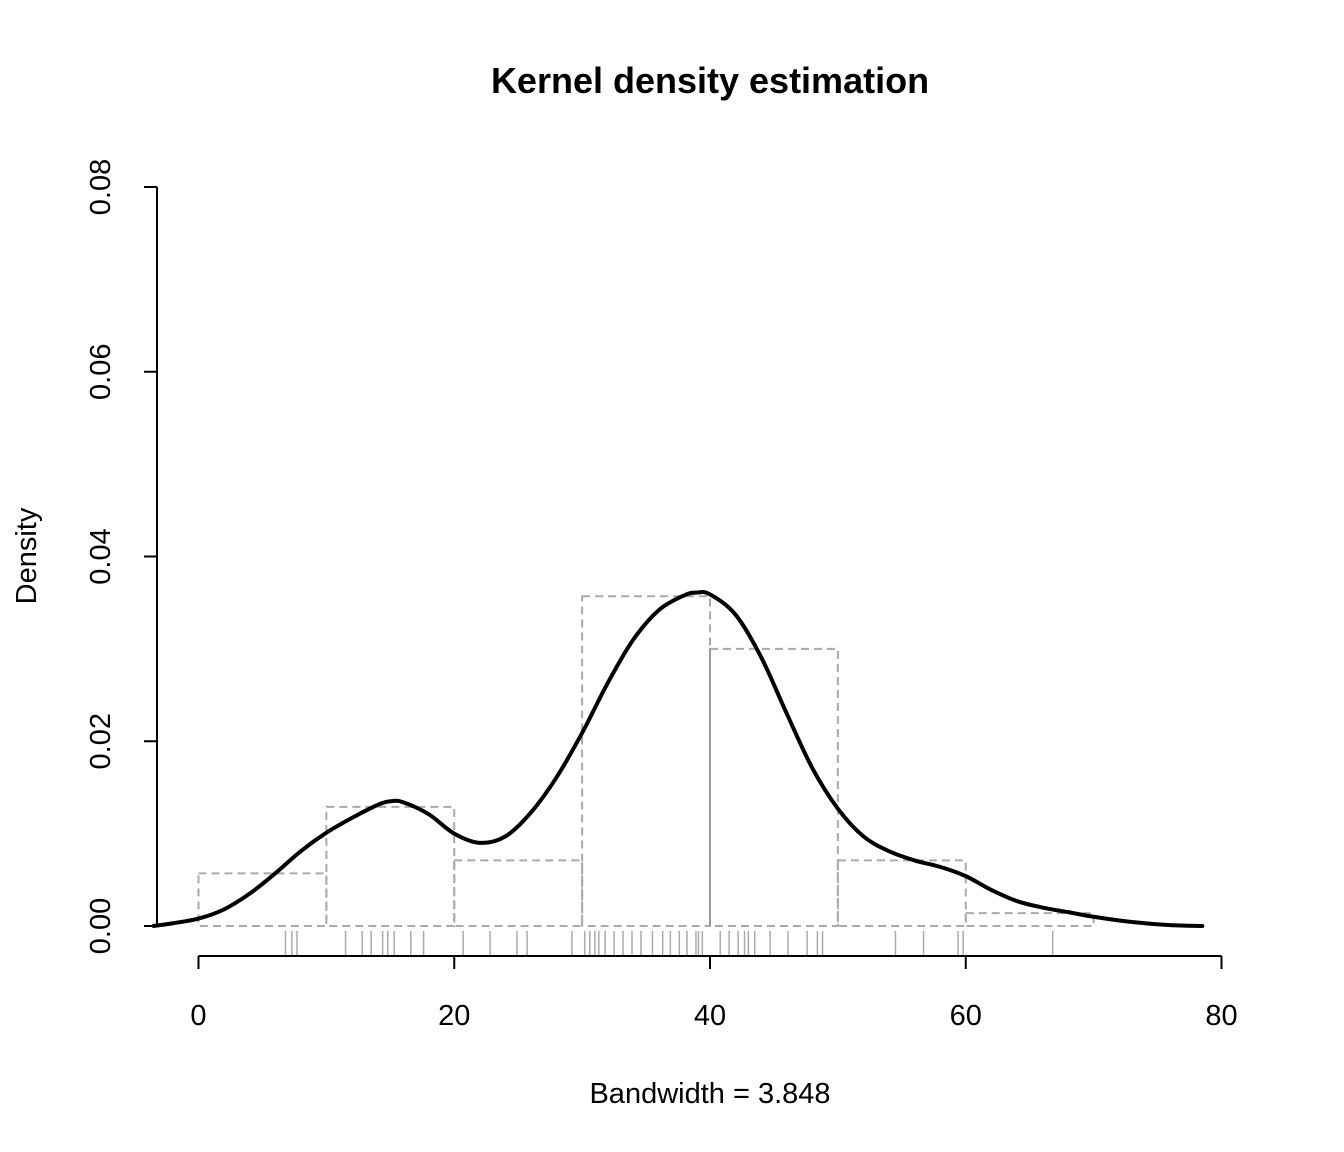 This screenshot has height=1152, width=1344. Describe the element at coordinates (1221, 1016) in the screenshot. I see `x-tick-label: 80` at that location.